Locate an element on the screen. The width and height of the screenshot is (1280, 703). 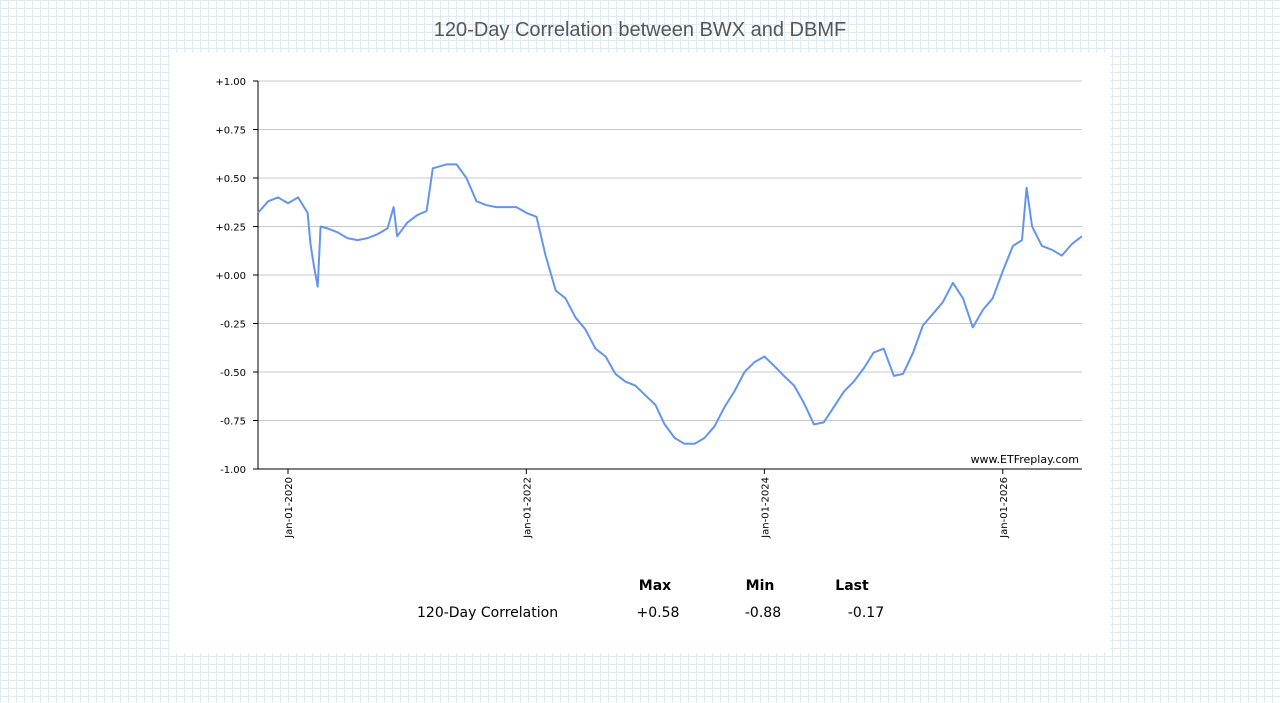
x-tick-label: Jan-01-2026 is located at coordinates (1004, 508).